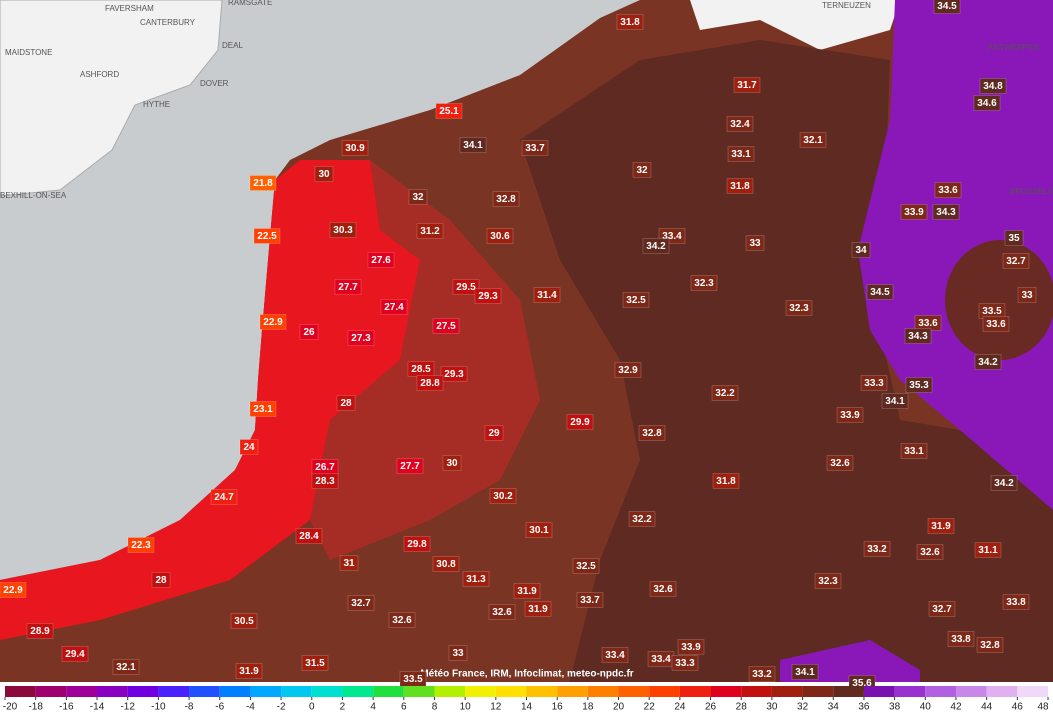 The image size is (1053, 725). Describe the element at coordinates (435, 707) in the screenshot. I see `legend-tick-label: 8` at that location.